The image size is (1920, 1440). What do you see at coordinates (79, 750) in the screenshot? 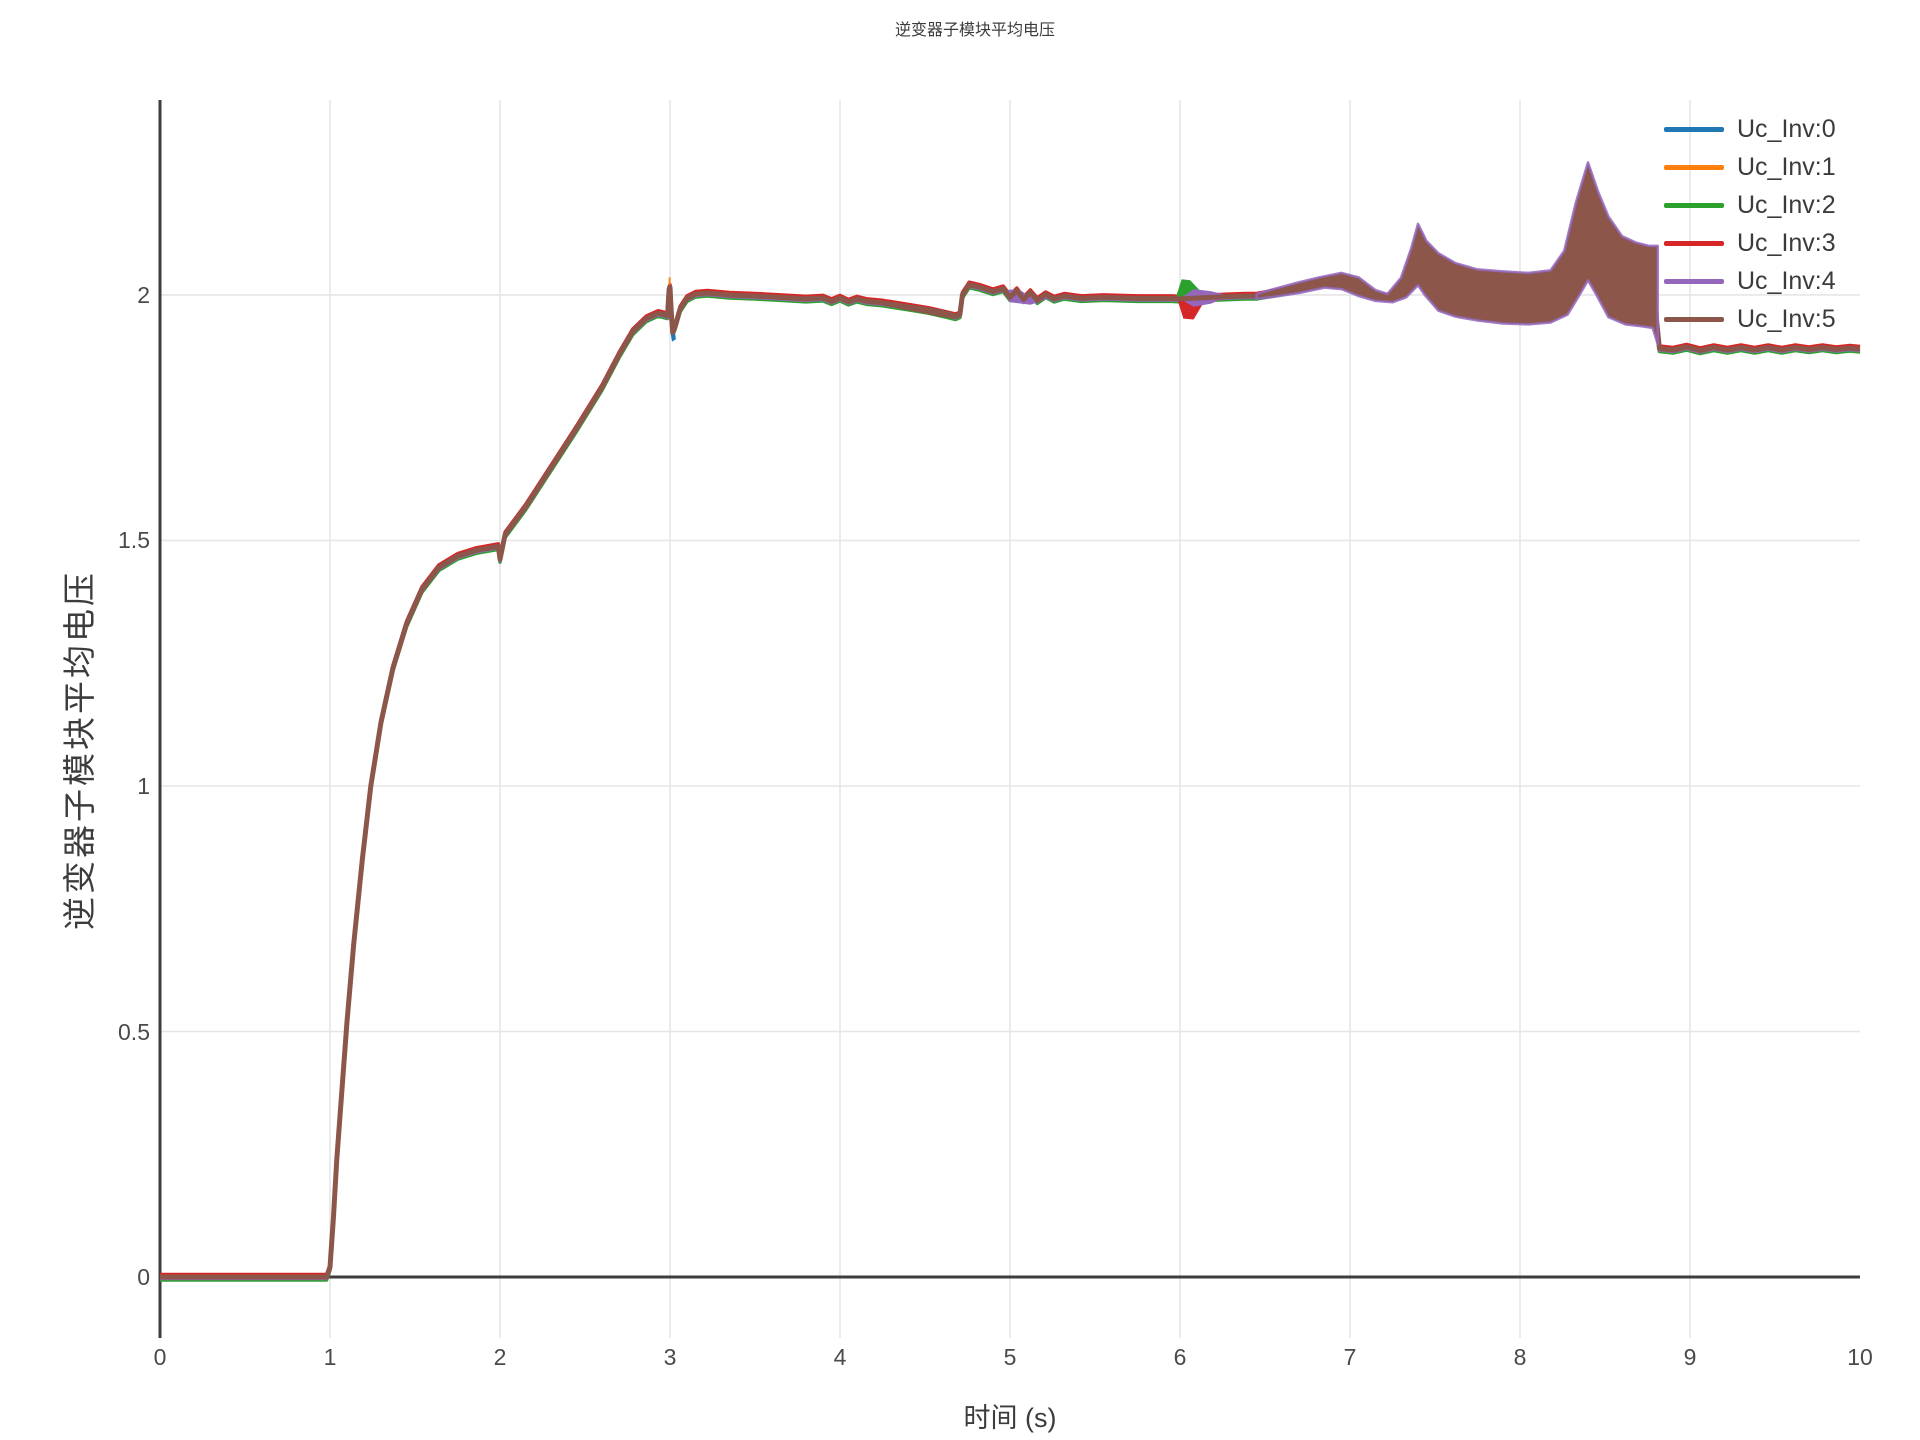
I see `y-axis-label: 逆变器子模块平均电压` at bounding box center [79, 750].